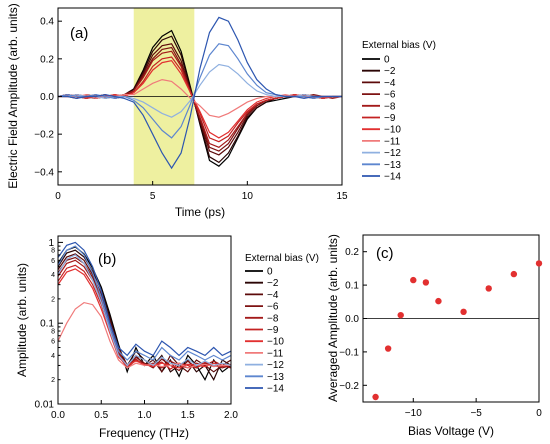 The image size is (550, 444). Describe the element at coordinates (349, 352) in the screenshot. I see `y-tick-label: −0.1` at that location.